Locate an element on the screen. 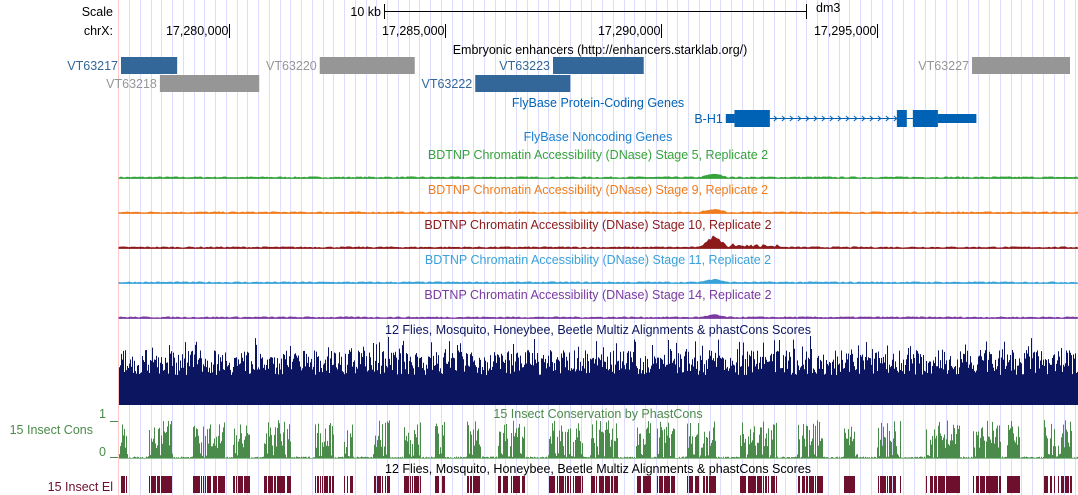 The width and height of the screenshot is (1078, 495). enhancer-VT63217 is located at coordinates (149, 65).